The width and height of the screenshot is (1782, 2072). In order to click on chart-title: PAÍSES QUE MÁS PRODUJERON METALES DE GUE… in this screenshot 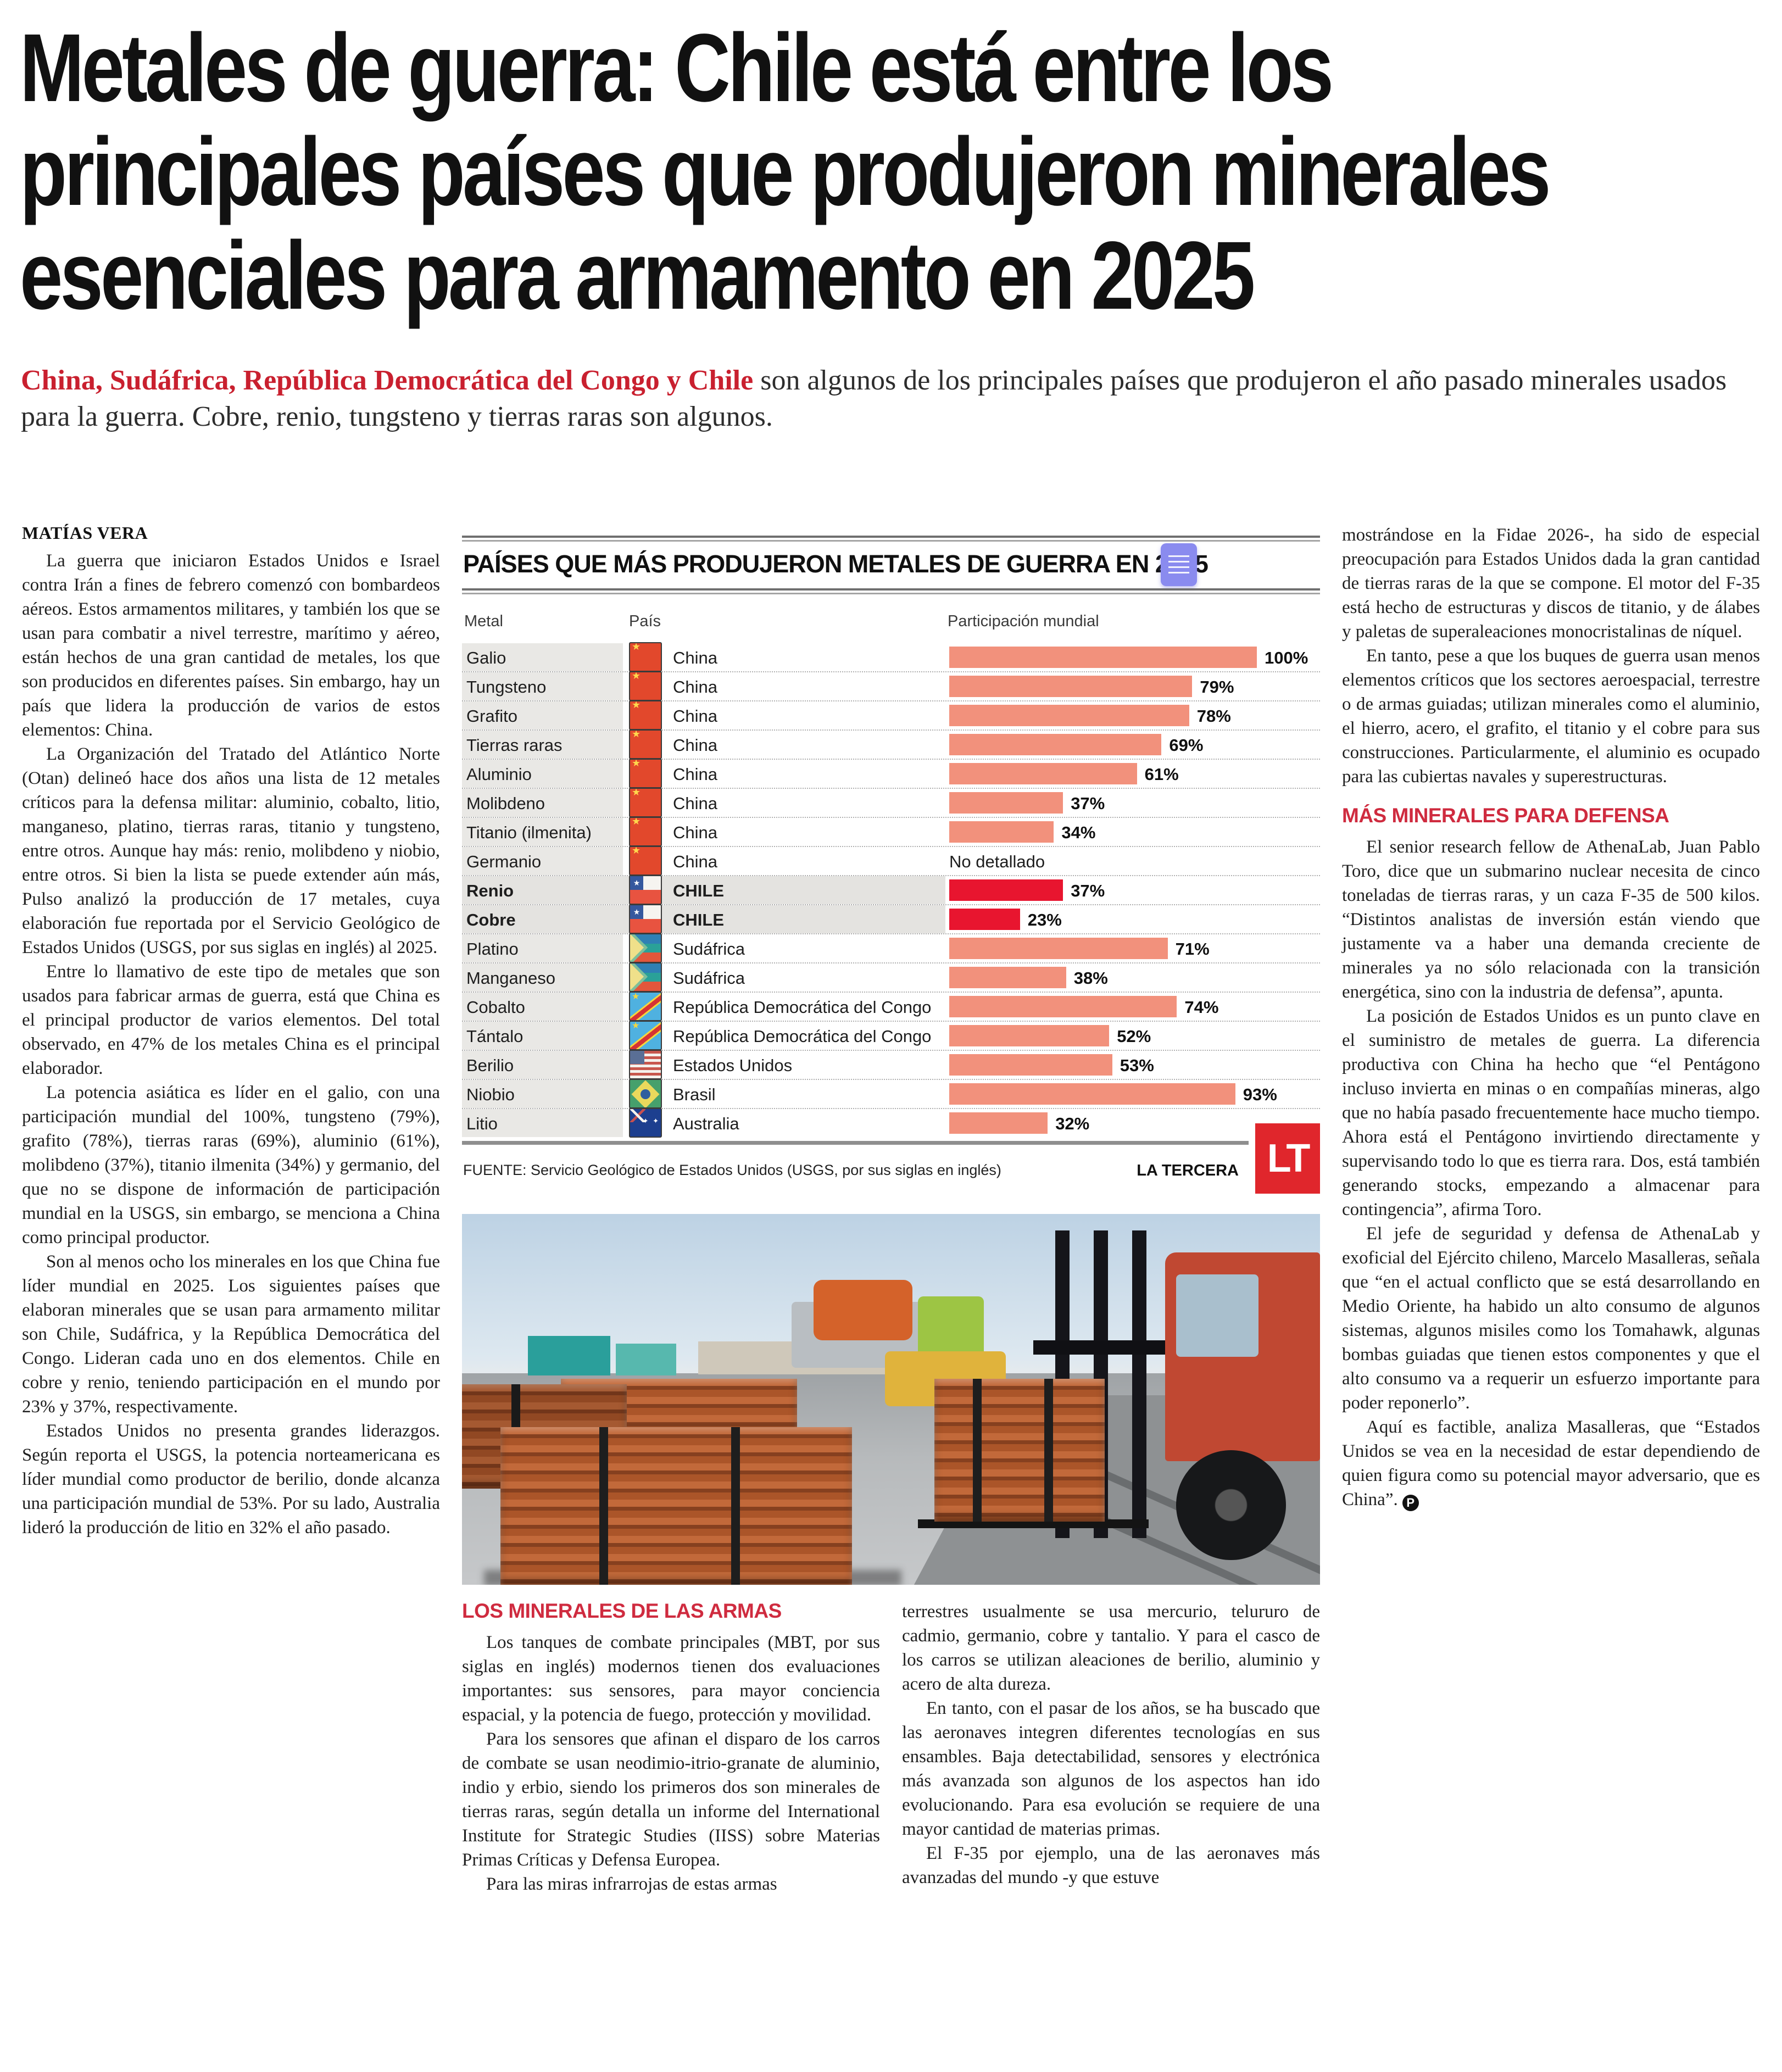, I will do `click(836, 564)`.